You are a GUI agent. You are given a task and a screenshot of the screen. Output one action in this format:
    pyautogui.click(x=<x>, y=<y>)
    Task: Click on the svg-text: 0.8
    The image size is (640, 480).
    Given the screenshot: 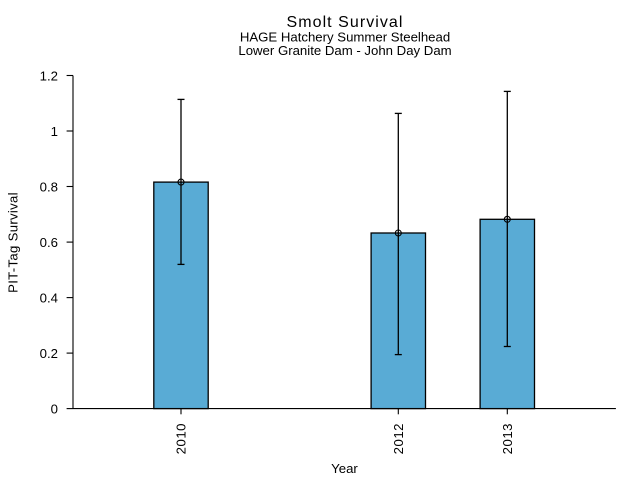 What is the action you would take?
    pyautogui.click(x=49, y=186)
    